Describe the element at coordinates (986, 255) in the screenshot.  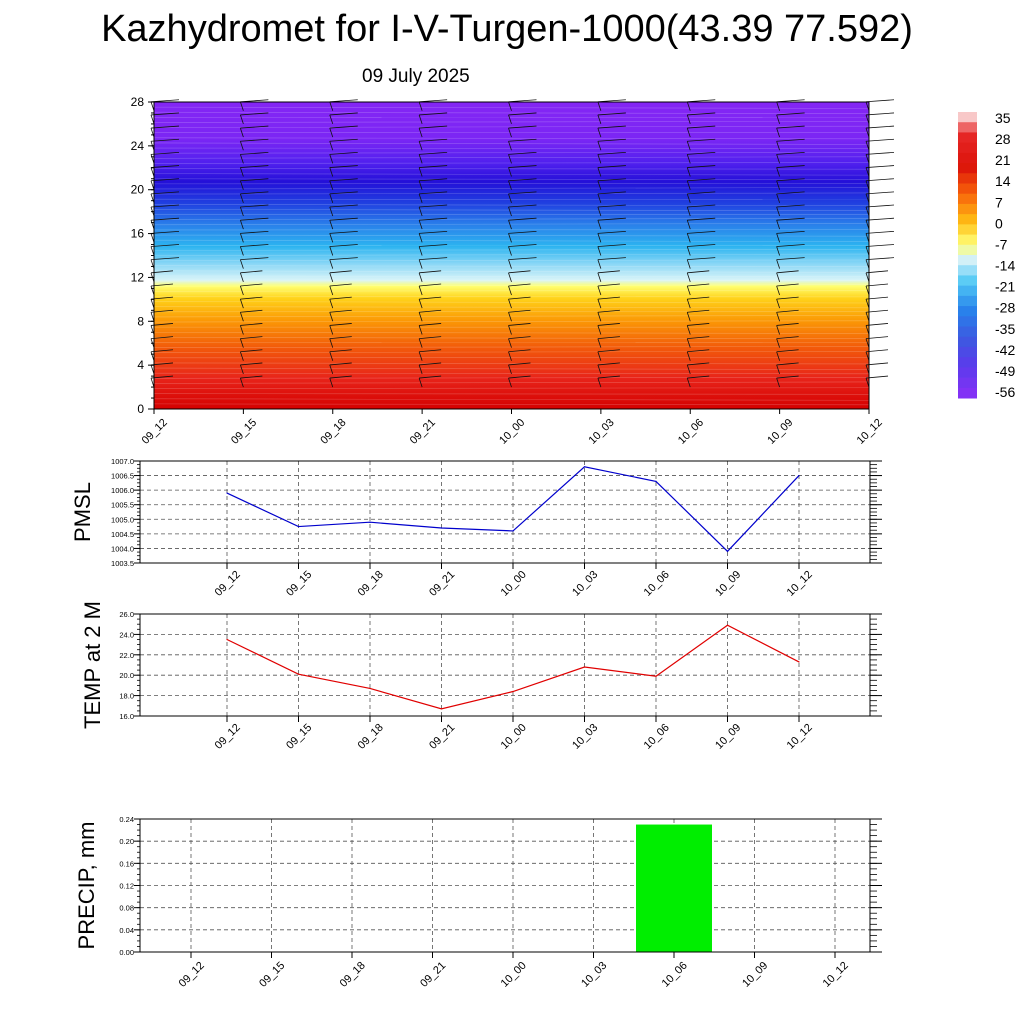
I see `colorbar-legend: 35 28 21 14 7 0 -7 -14 -21 -28 -35 -42 -49 -56` at that location.